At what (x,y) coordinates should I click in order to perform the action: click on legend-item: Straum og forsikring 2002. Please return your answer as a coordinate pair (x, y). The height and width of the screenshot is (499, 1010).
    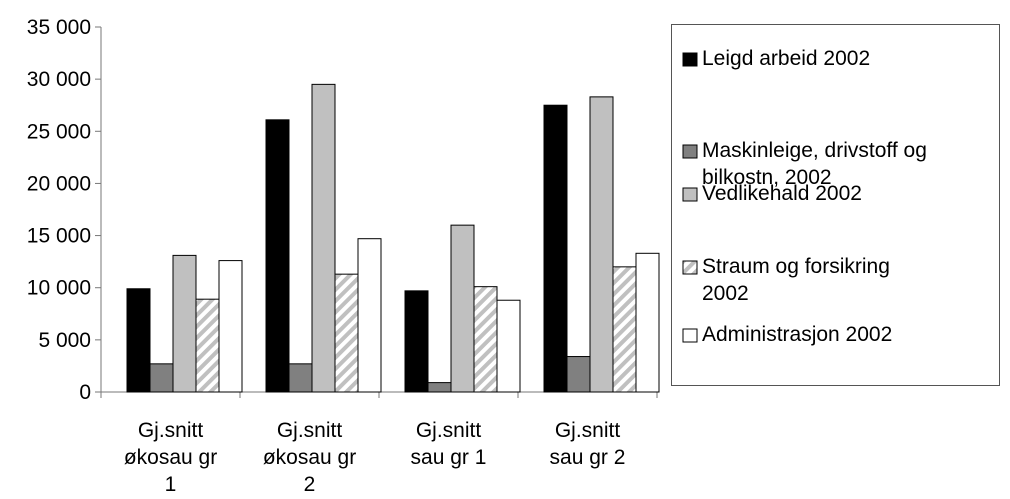
    Looking at the image, I should click on (807, 280).